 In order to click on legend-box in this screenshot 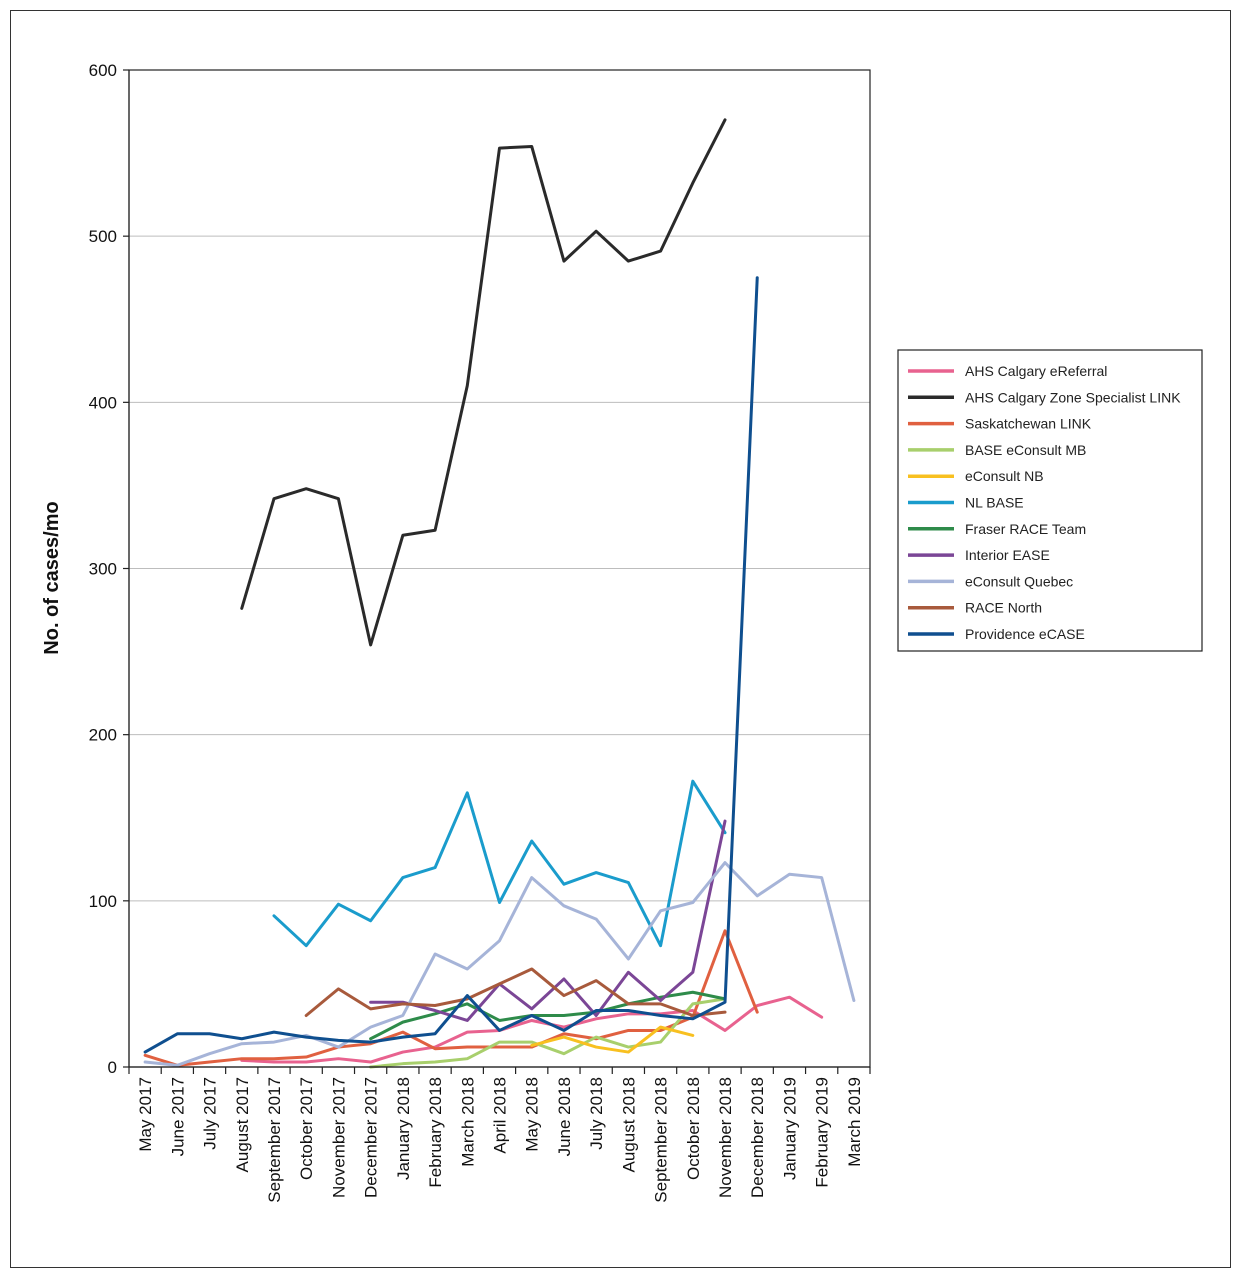, I will do `click(1050, 500)`.